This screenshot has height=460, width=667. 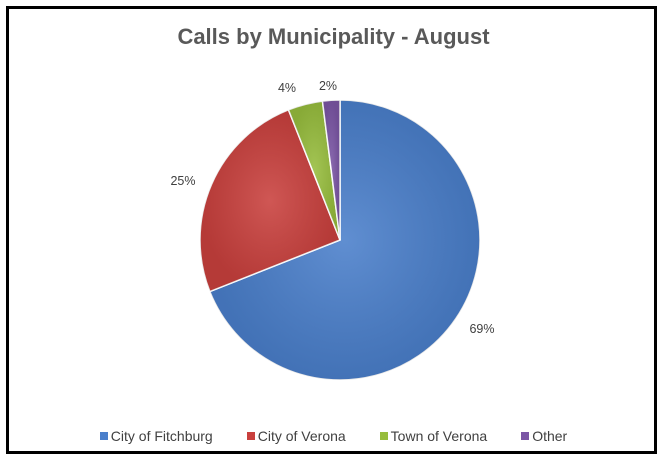 I want to click on legend-item: Other, so click(x=544, y=436).